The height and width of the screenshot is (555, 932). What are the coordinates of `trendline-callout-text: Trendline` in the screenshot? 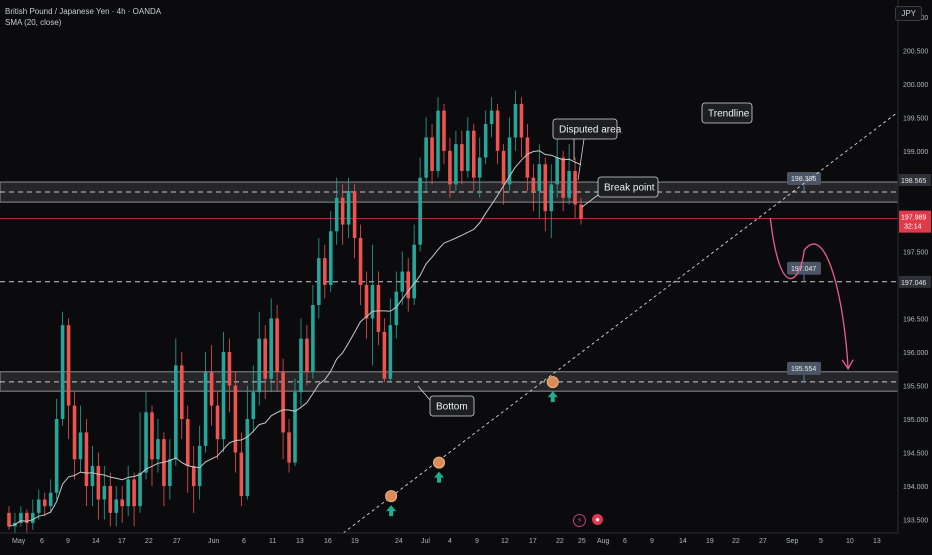 It's located at (729, 114).